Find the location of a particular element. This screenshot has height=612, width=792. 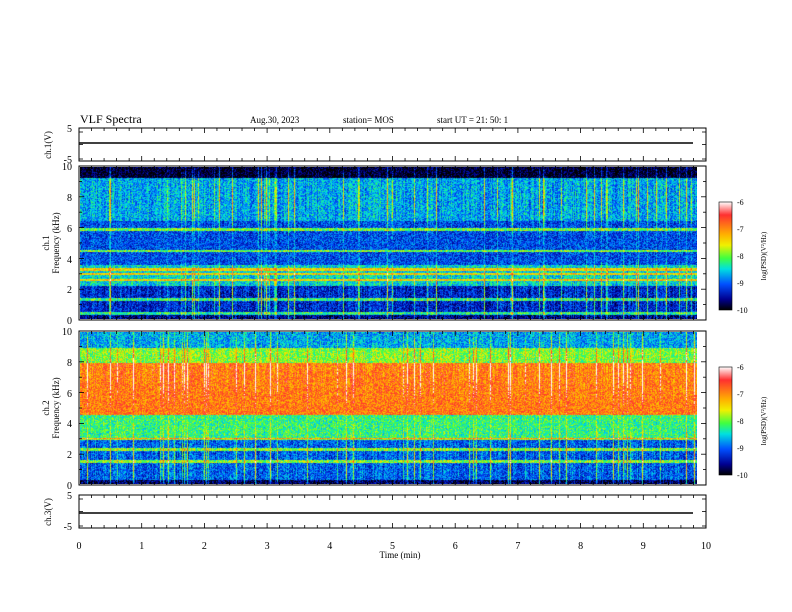

ch1-ylabel: ch.1(V) is located at coordinates (48, 145).